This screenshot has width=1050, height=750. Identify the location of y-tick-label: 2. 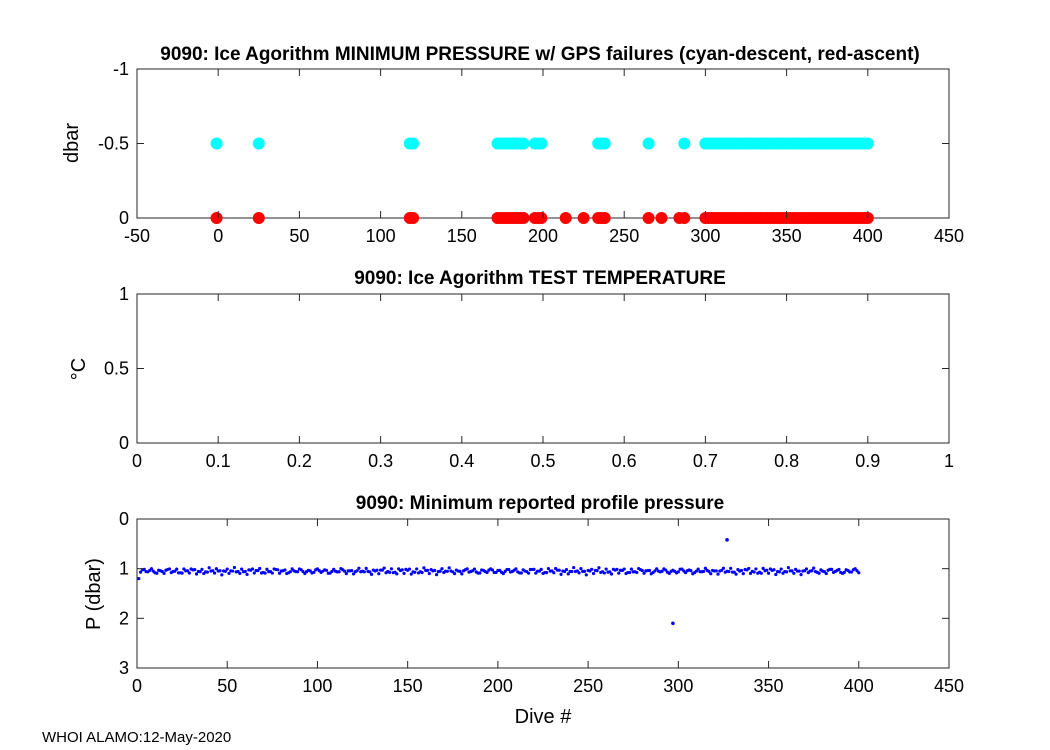
(124, 618).